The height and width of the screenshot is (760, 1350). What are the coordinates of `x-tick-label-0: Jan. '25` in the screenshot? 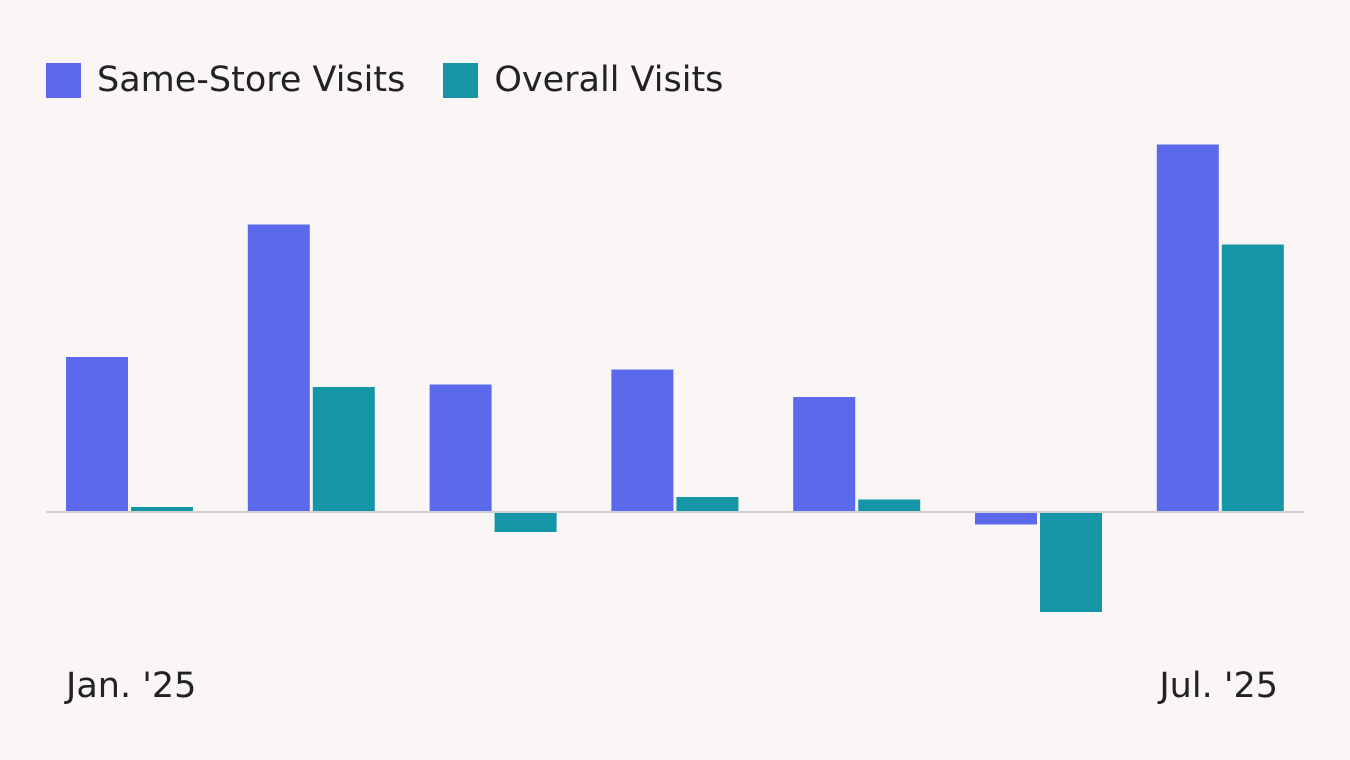 It's located at (130, 686).